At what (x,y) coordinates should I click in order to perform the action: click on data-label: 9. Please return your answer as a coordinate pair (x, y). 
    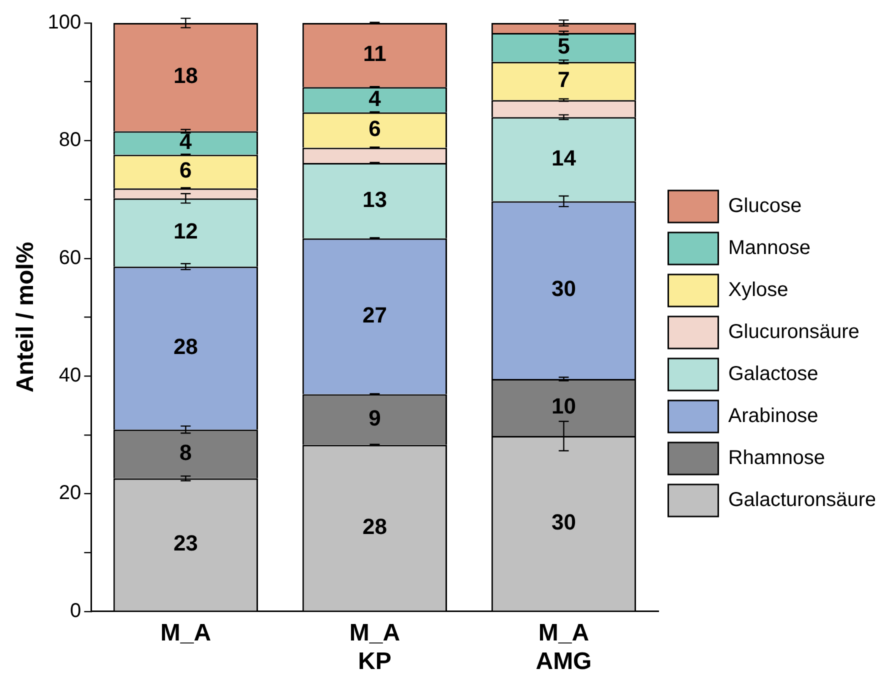
    Looking at the image, I should click on (374, 418).